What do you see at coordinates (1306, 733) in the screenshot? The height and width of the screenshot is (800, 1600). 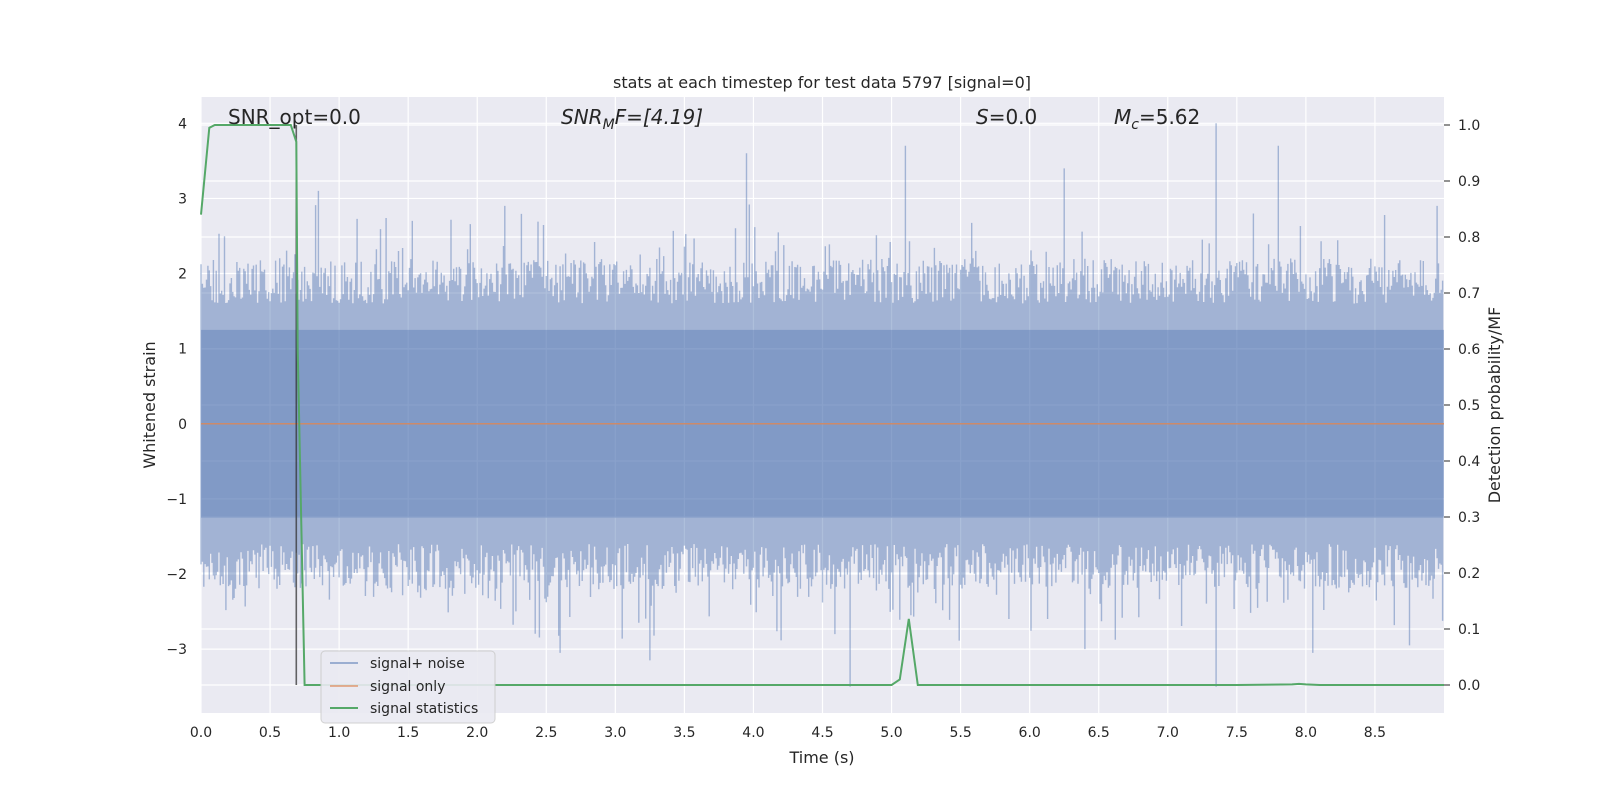 I see `x-tick-label: 8.0` at bounding box center [1306, 733].